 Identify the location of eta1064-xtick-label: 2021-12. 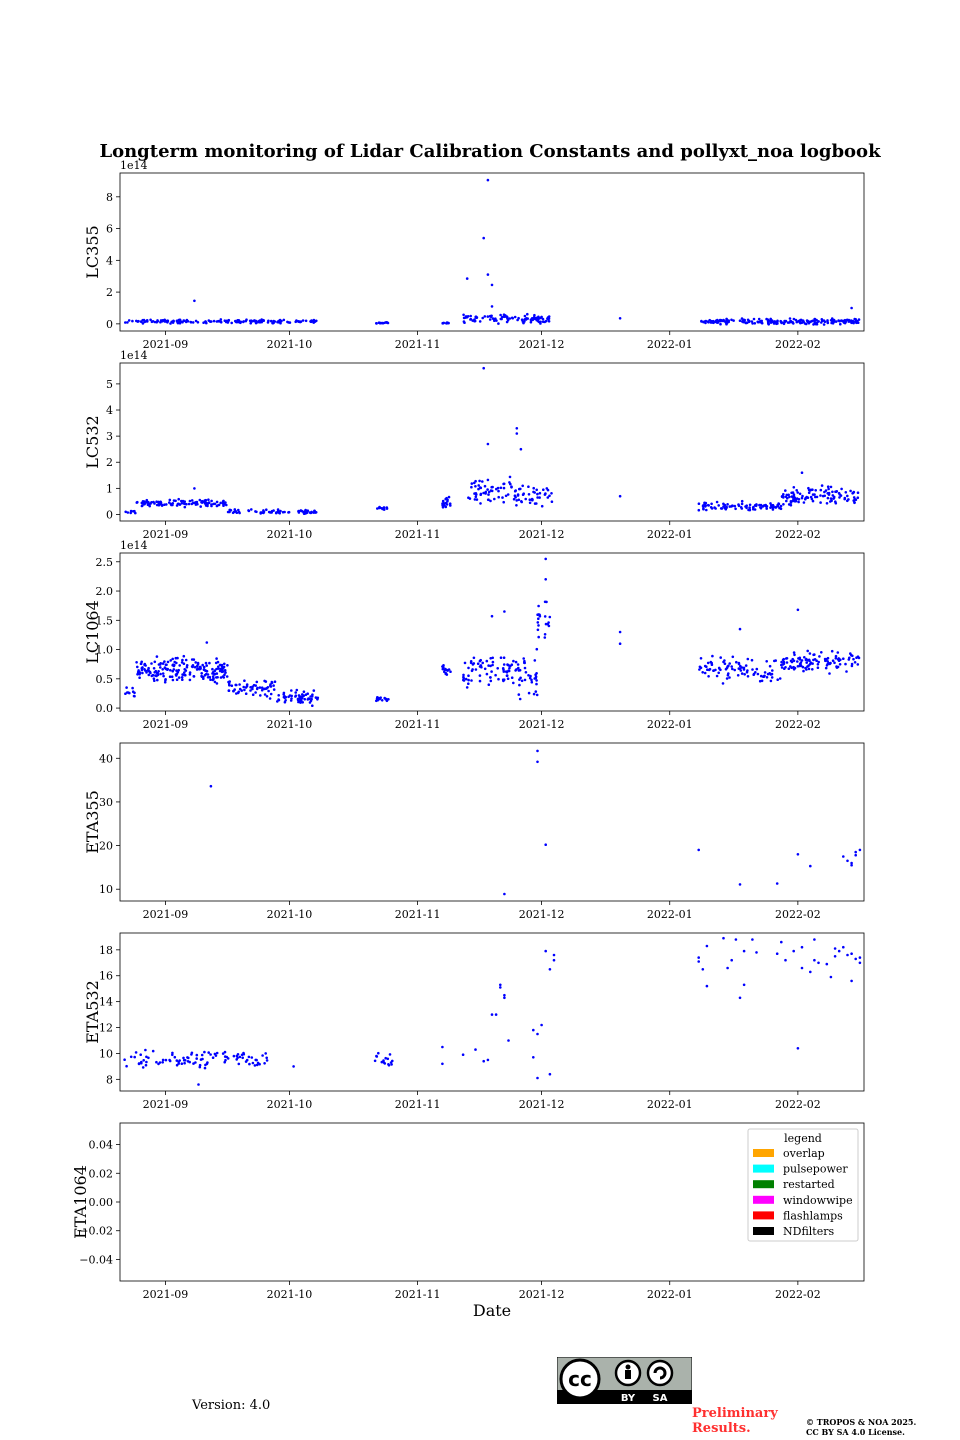
(542, 1294).